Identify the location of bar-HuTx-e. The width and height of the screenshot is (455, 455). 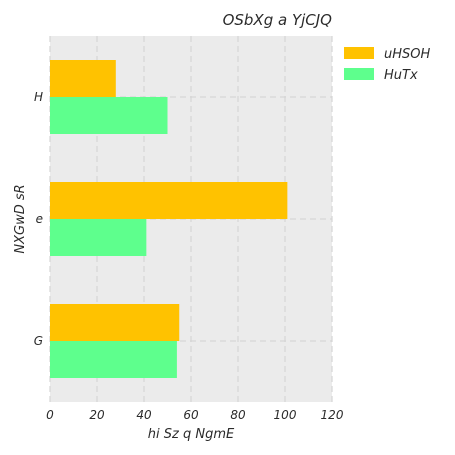
(98, 237).